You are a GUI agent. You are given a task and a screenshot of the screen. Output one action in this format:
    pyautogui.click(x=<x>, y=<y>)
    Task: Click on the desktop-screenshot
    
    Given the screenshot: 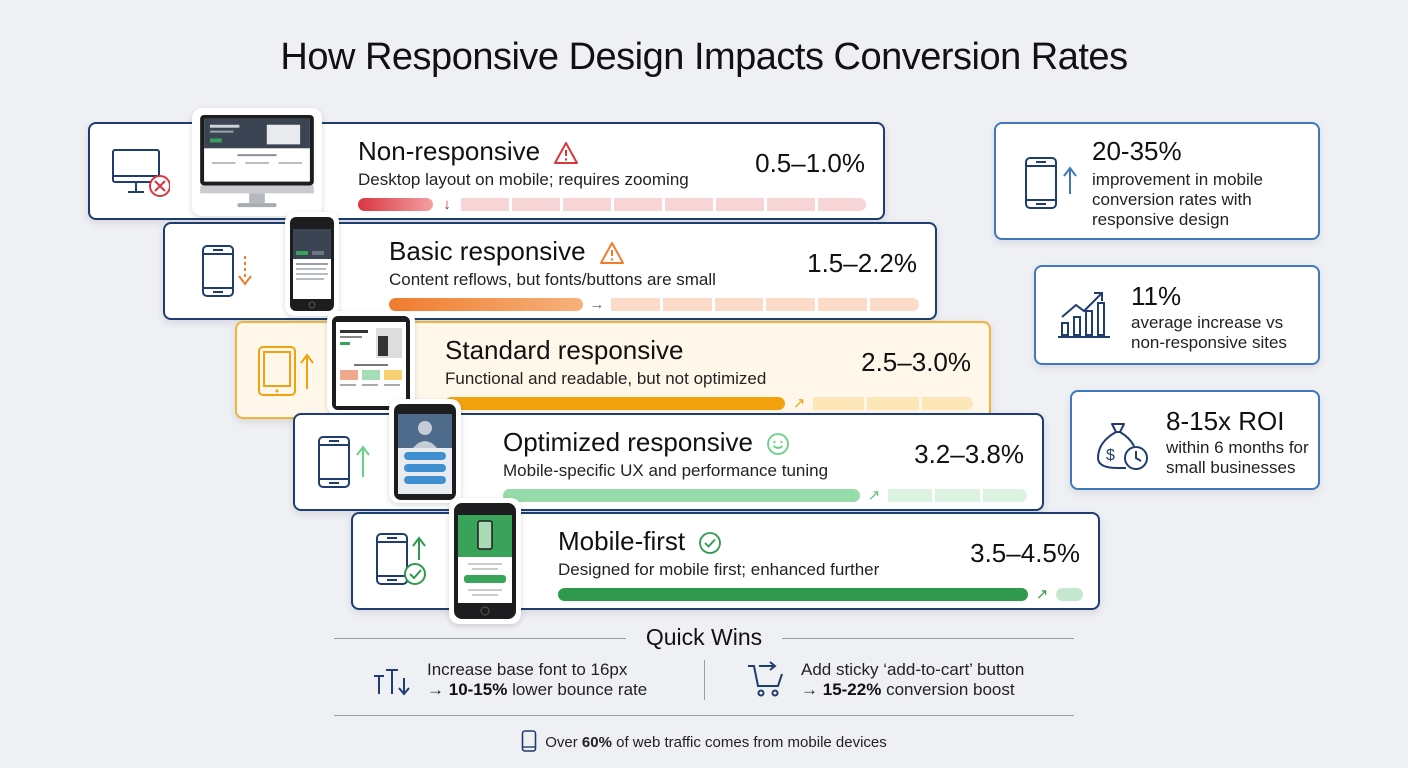 What is the action you would take?
    pyautogui.click(x=257, y=162)
    